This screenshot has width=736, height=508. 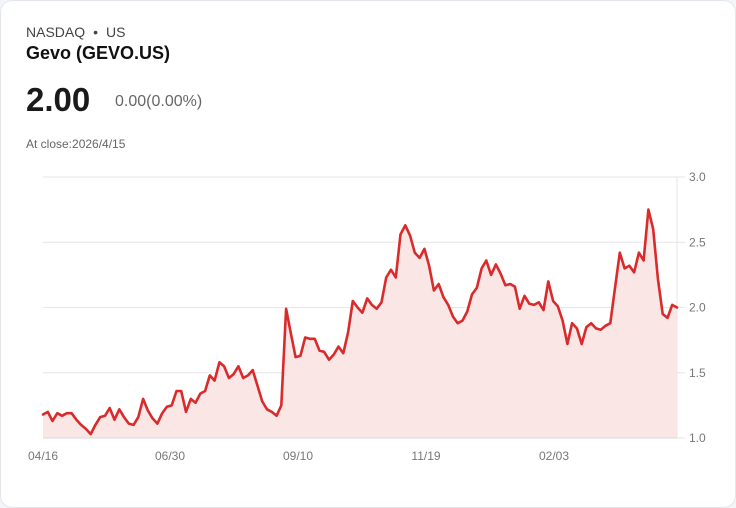 What do you see at coordinates (76, 144) in the screenshot?
I see `close-timestamp: At close:2026/4/15` at bounding box center [76, 144].